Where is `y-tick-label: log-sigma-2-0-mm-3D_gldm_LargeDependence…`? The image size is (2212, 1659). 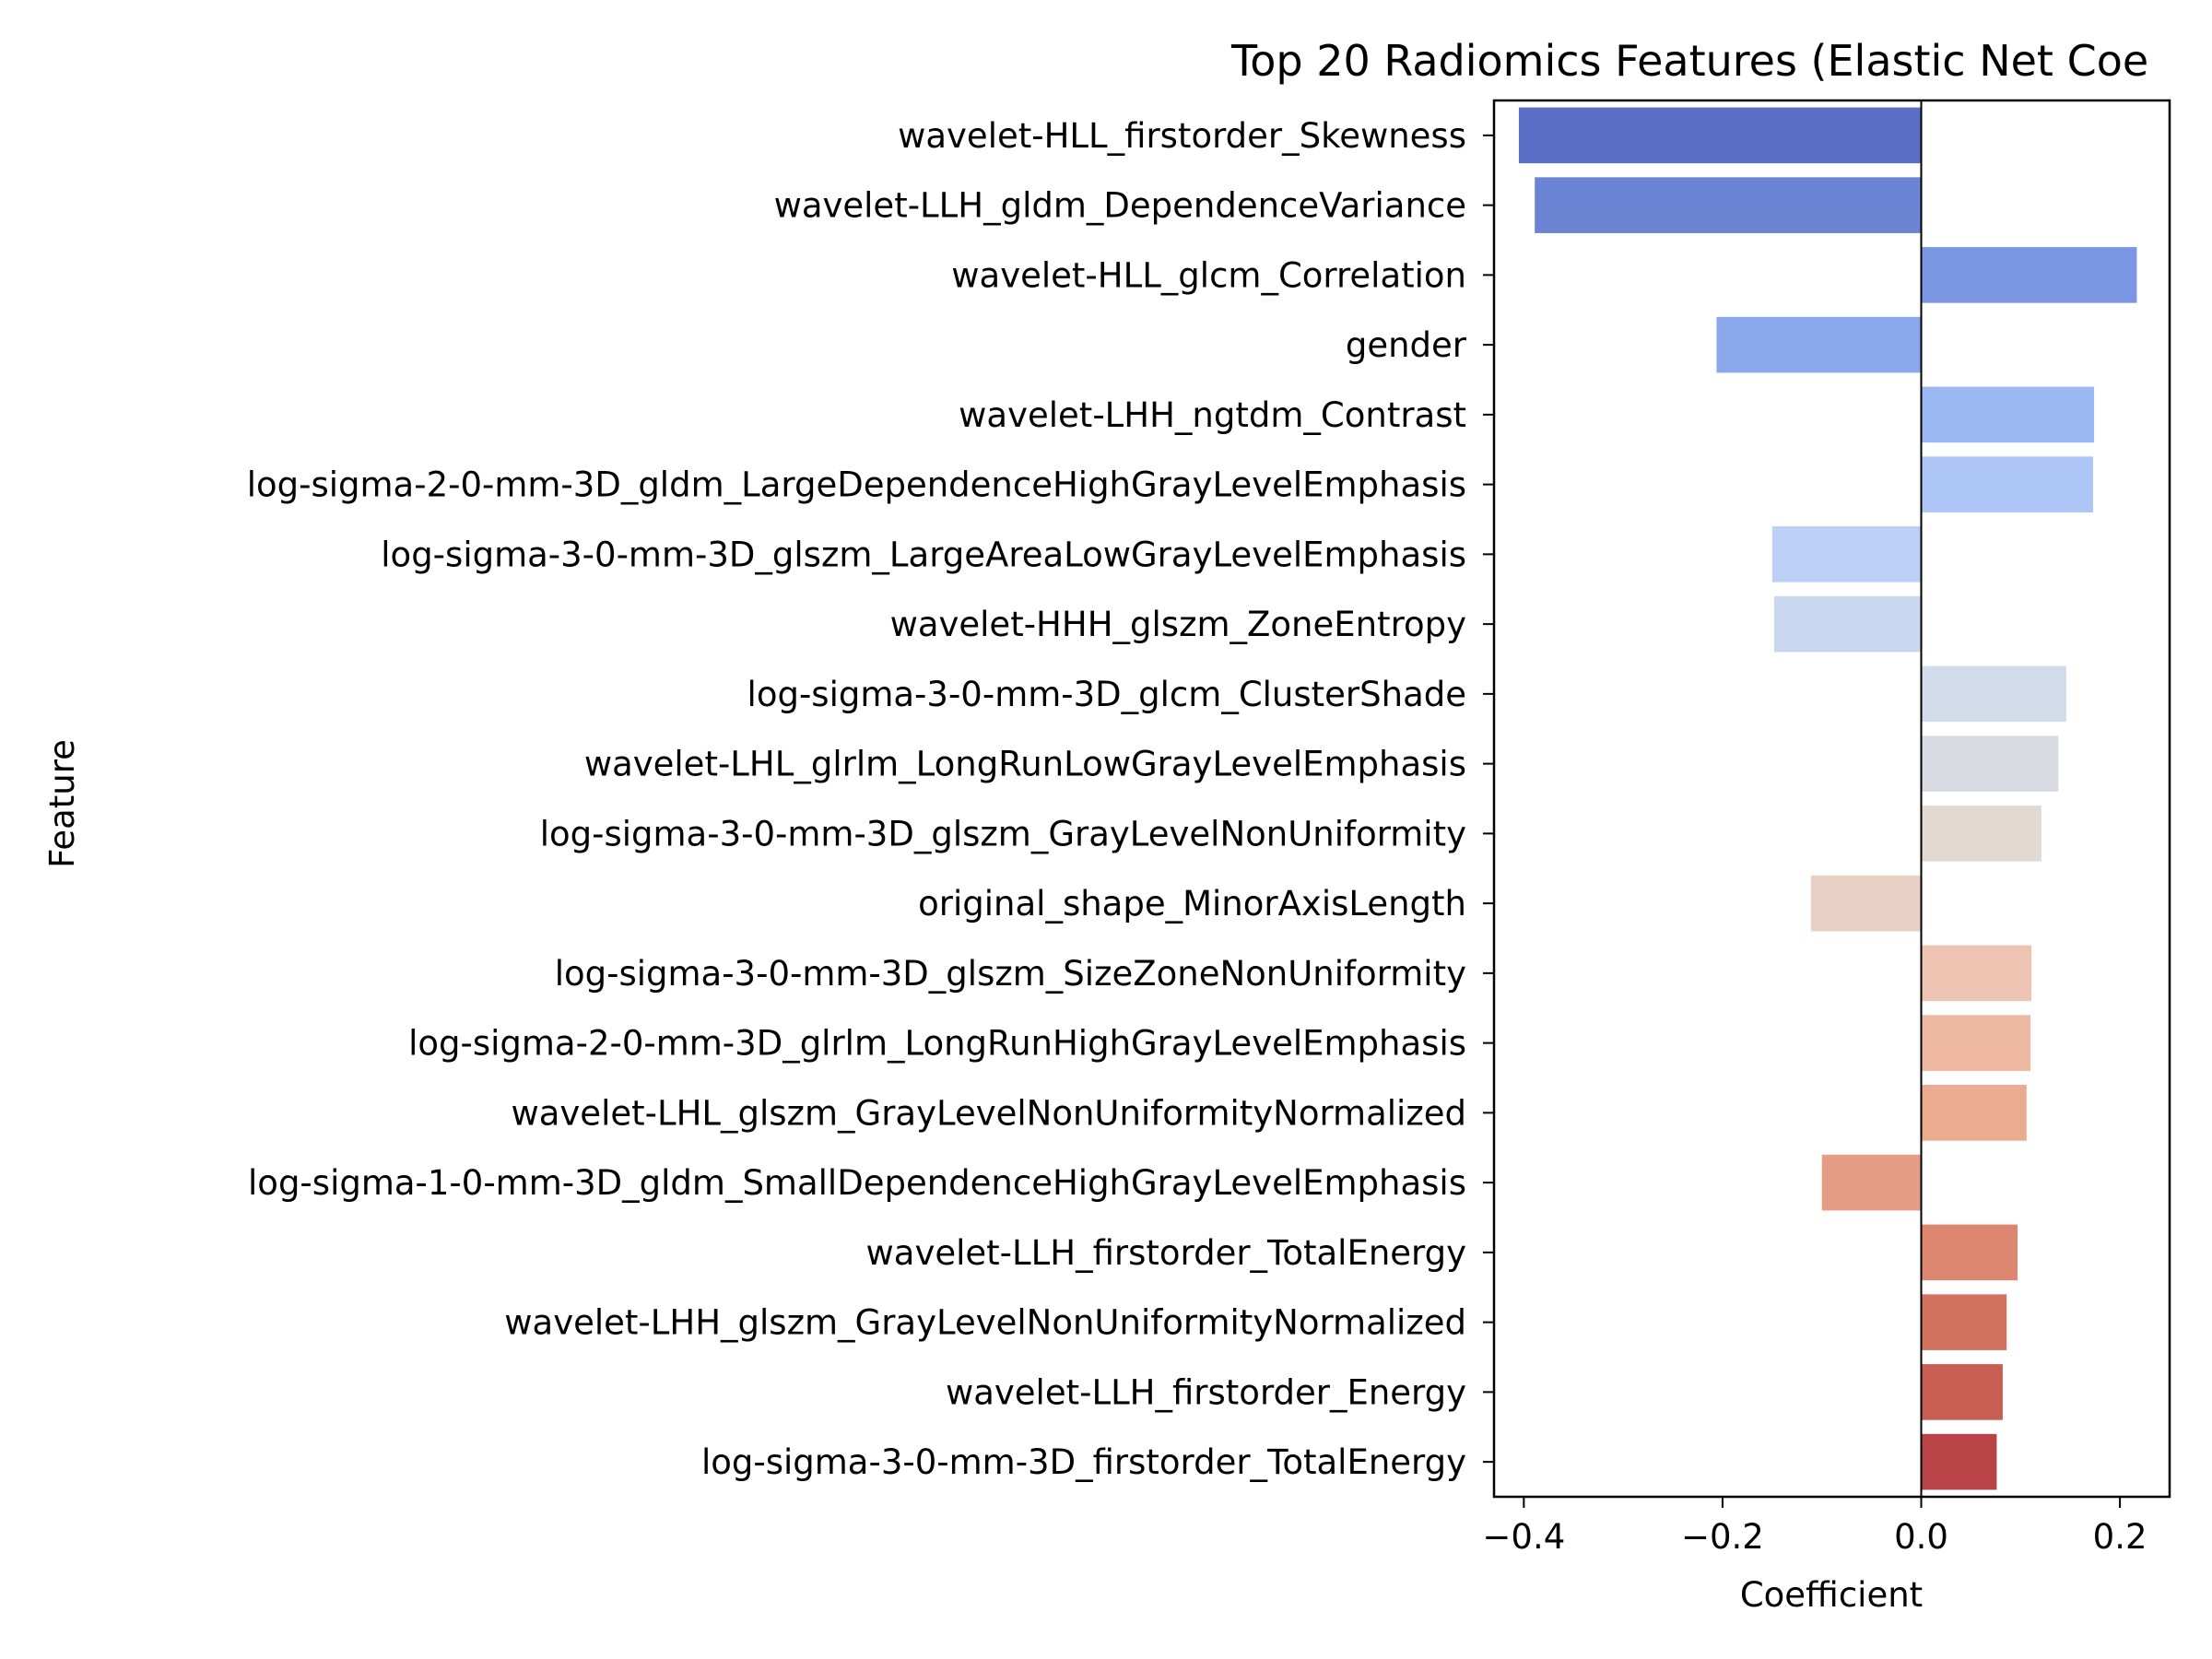
y-tick-label: log-sigma-2-0-mm-3D_gldm_LargeDependence… is located at coordinates (856, 485).